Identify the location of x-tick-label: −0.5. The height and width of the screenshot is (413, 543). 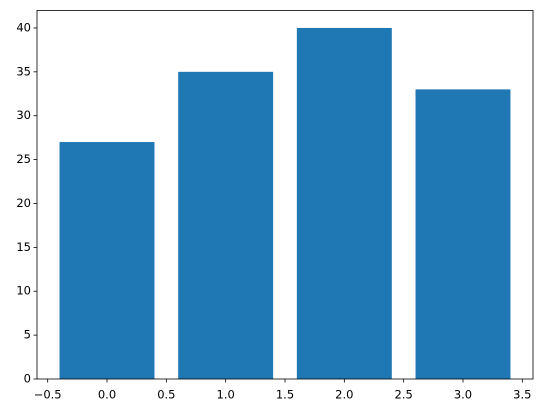
(48, 395).